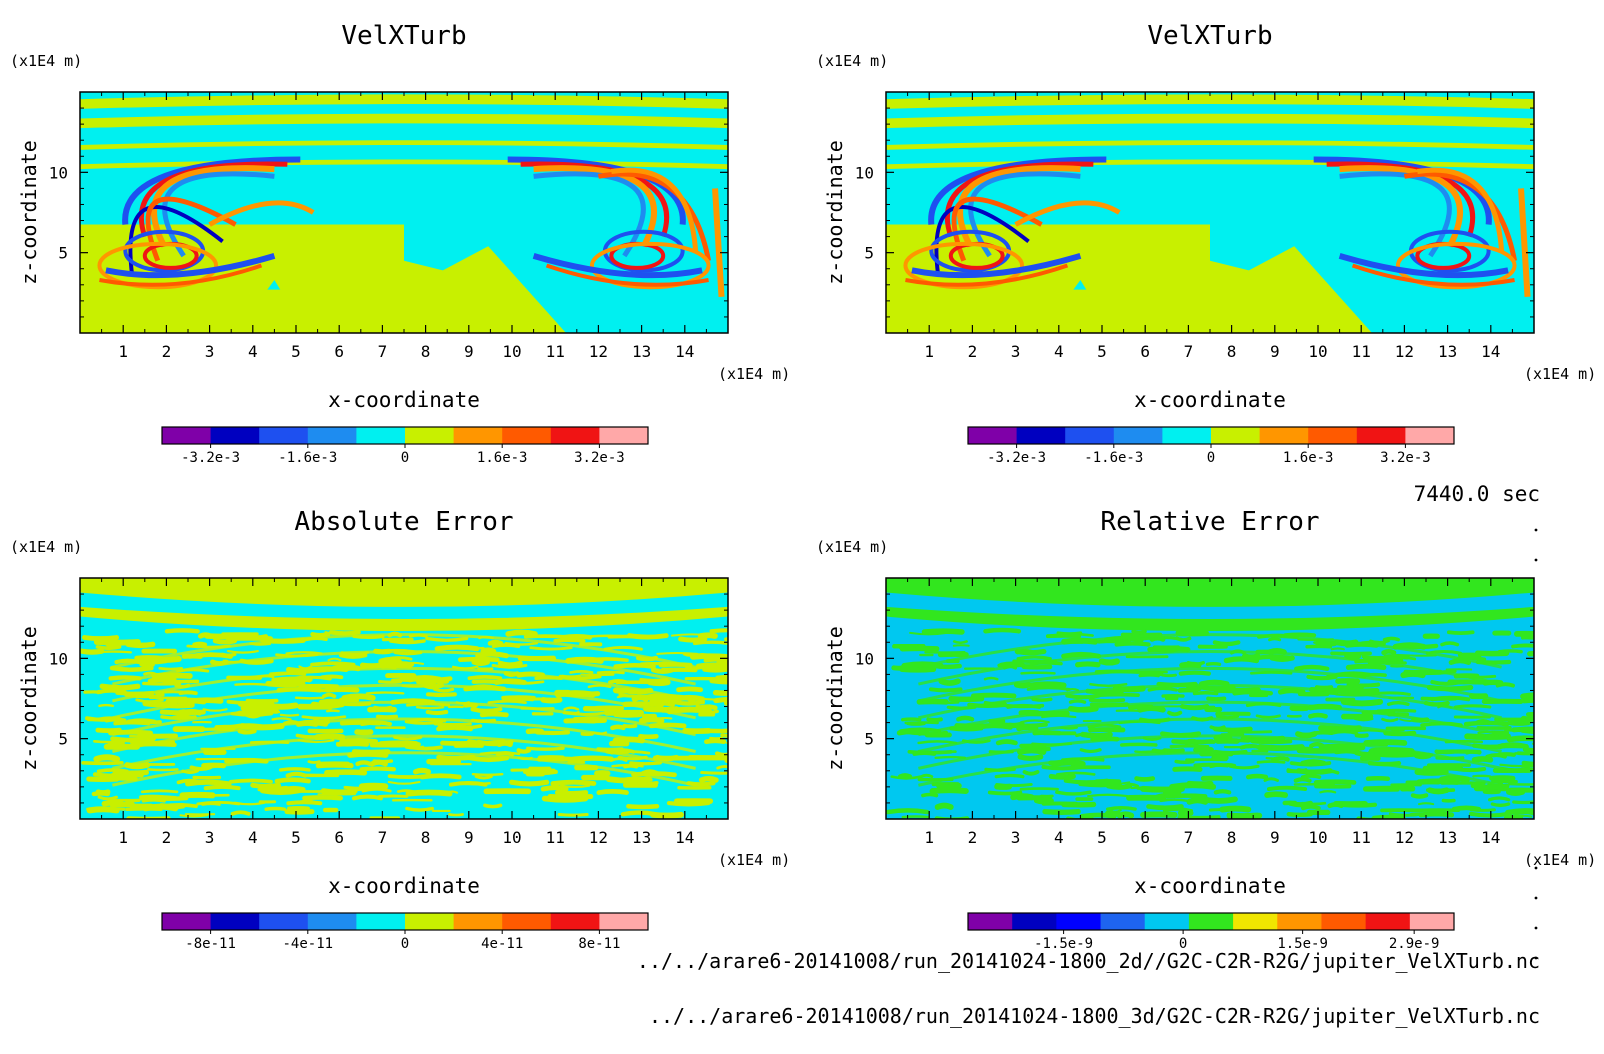 The image size is (1604, 1054). Describe the element at coordinates (599, 944) in the screenshot. I see `colorbar-tick-label: 8e-11` at that location.